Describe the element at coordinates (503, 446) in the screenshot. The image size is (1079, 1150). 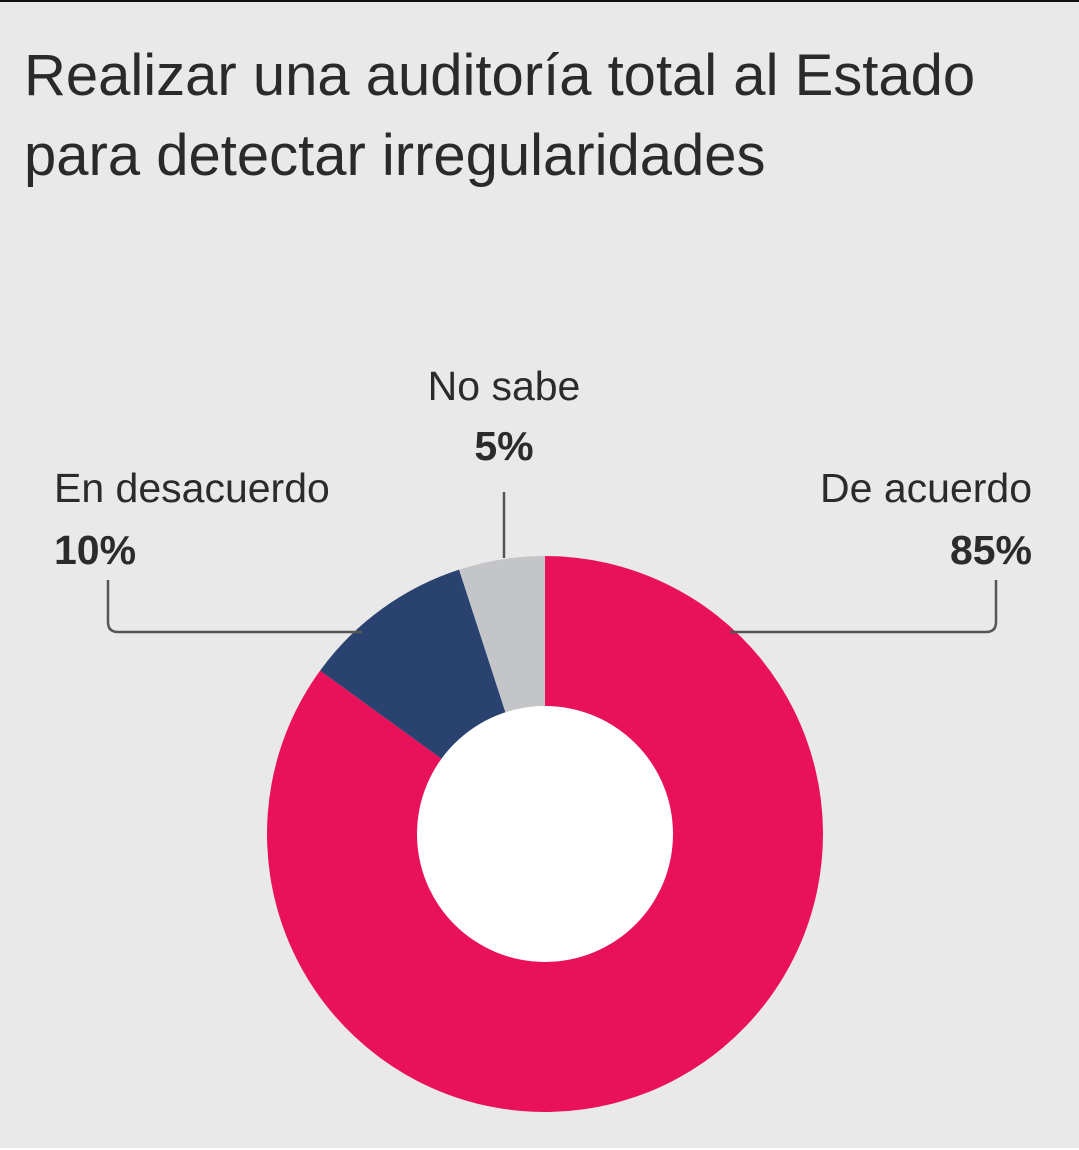
I see `value-no-sabe: 5%` at that location.